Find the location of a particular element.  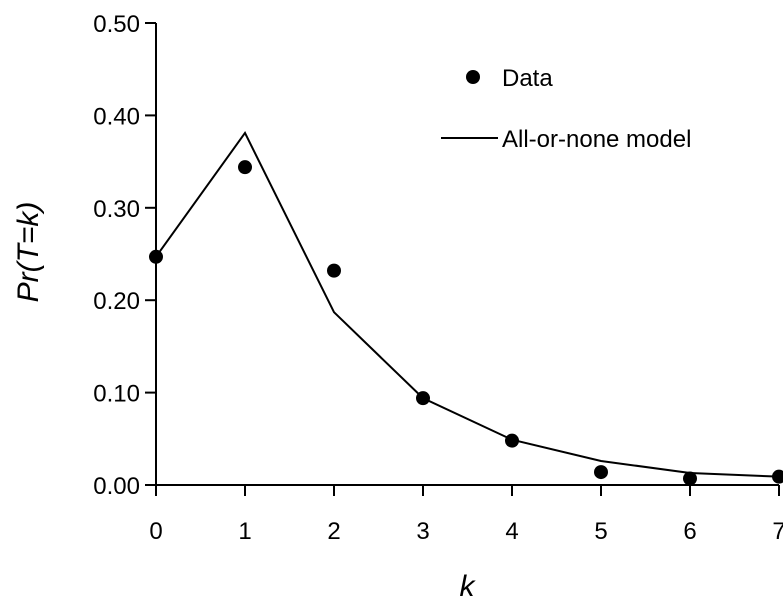

y-axis-title: Pr(T=k) is located at coordinates (28, 252).